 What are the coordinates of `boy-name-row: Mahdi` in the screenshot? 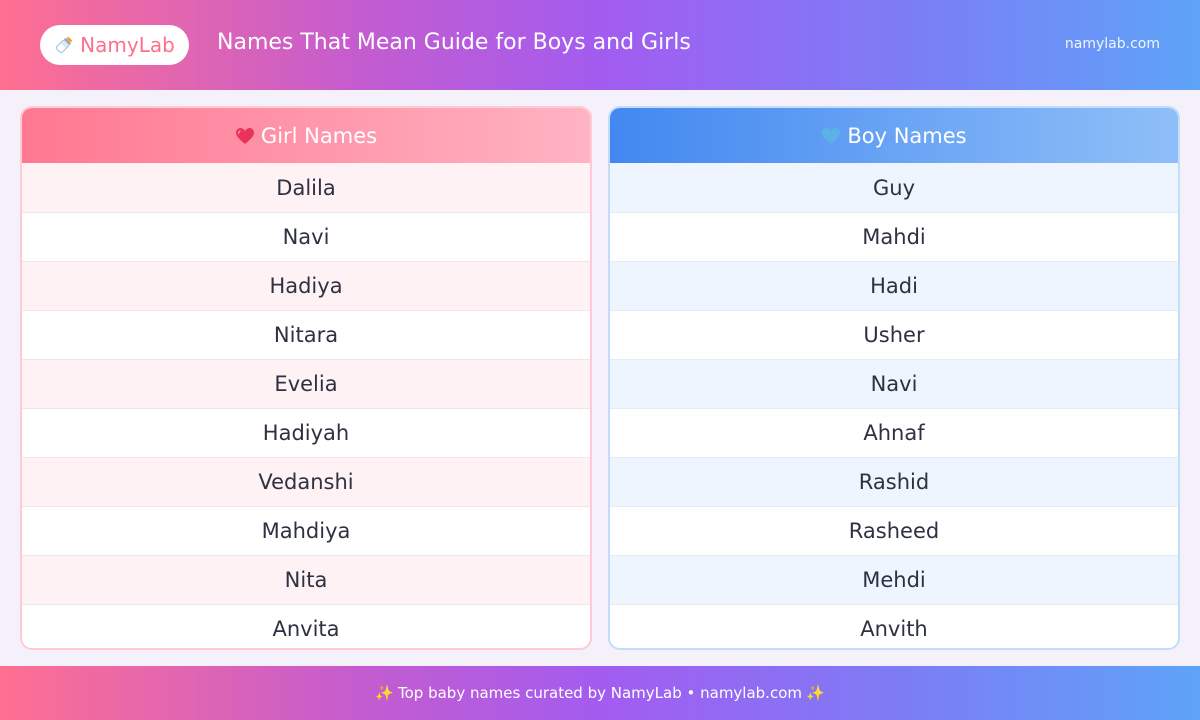 It's located at (894, 236).